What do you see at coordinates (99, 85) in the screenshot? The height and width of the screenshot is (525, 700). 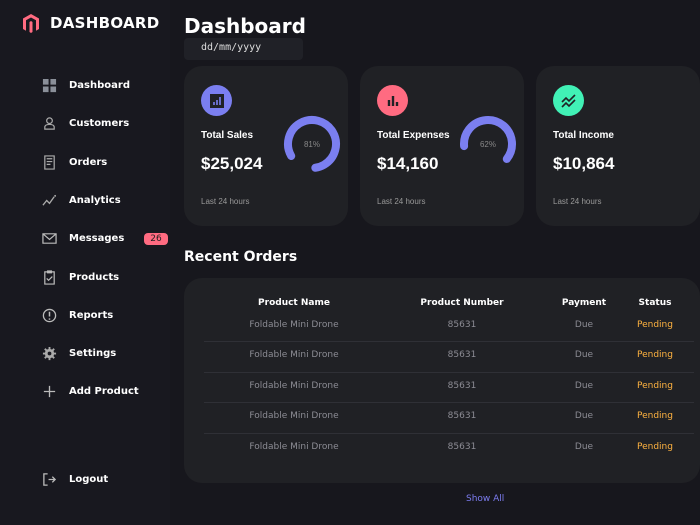 I see `sidebar-item-label: Dashboard` at bounding box center [99, 85].